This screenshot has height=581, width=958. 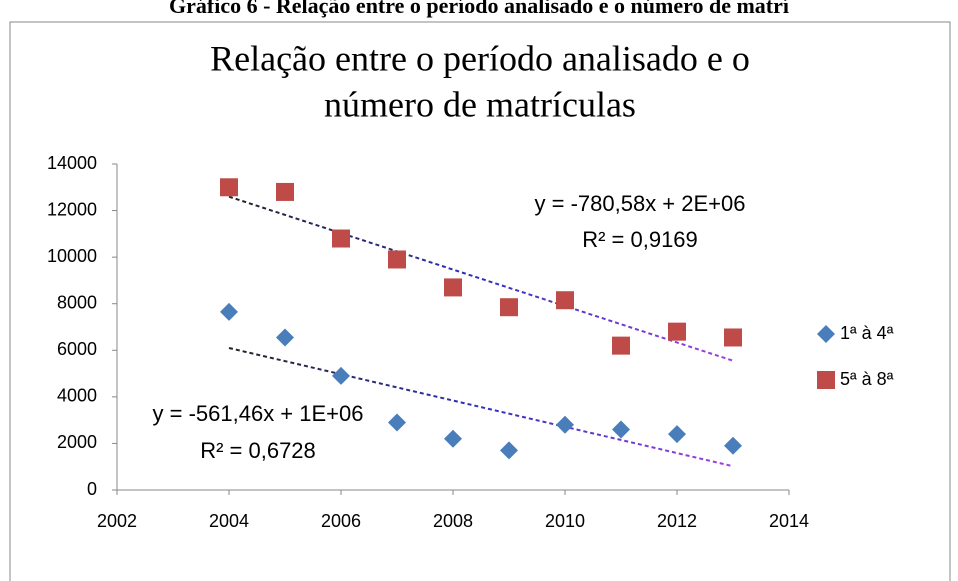 I want to click on y-tick-label: 4000, so click(x=77, y=396).